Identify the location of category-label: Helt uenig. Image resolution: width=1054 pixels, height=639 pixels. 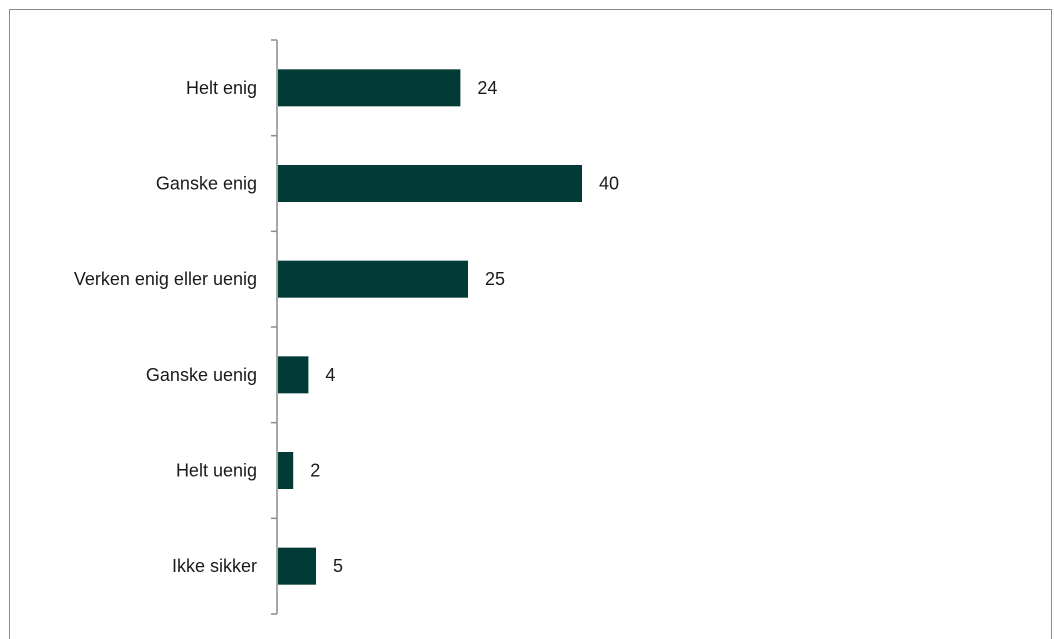
(216, 471).